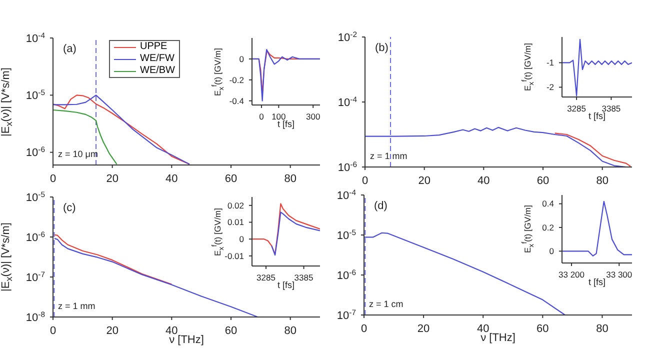 The height and width of the screenshot is (352, 650). I want to click on legend-label: UPPE, so click(154, 47).